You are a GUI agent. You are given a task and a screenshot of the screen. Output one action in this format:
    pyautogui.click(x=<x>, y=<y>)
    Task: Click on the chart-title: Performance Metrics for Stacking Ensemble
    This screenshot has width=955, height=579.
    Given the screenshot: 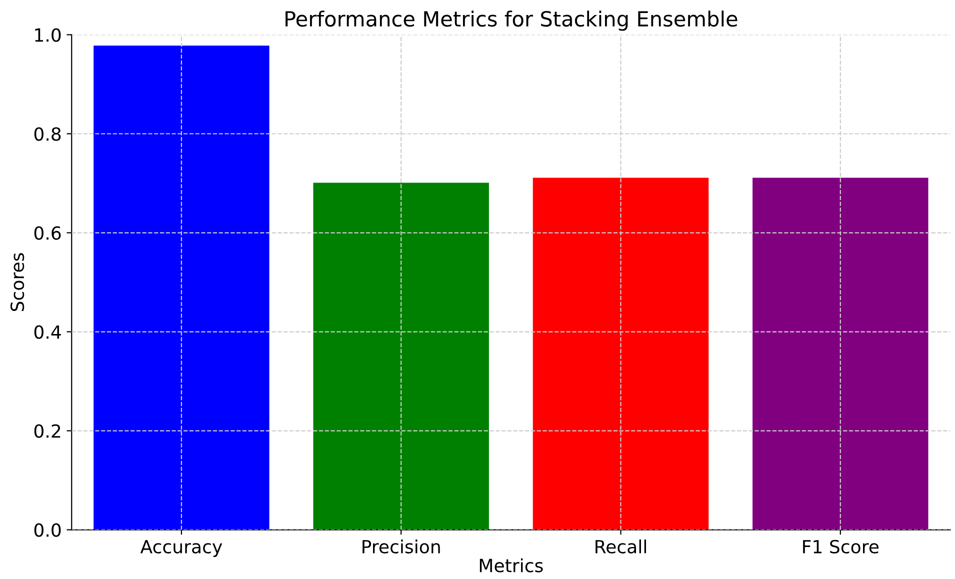 What is the action you would take?
    pyautogui.click(x=512, y=20)
    